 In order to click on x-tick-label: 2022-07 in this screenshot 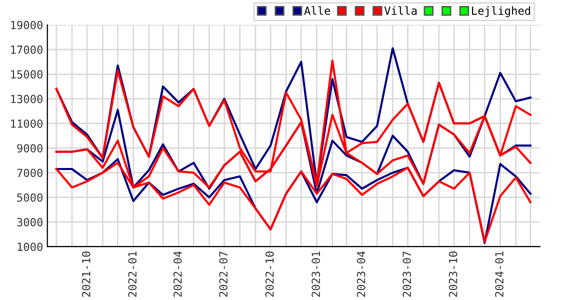, I will do `click(223, 274)`.